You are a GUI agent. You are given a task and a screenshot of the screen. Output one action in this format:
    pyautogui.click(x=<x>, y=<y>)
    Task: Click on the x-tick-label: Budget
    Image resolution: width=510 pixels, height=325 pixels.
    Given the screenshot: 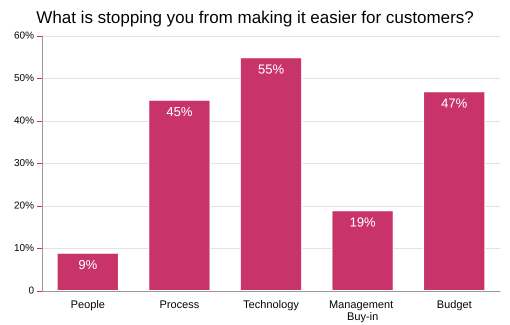 What is the action you would take?
    pyautogui.click(x=454, y=305)
    